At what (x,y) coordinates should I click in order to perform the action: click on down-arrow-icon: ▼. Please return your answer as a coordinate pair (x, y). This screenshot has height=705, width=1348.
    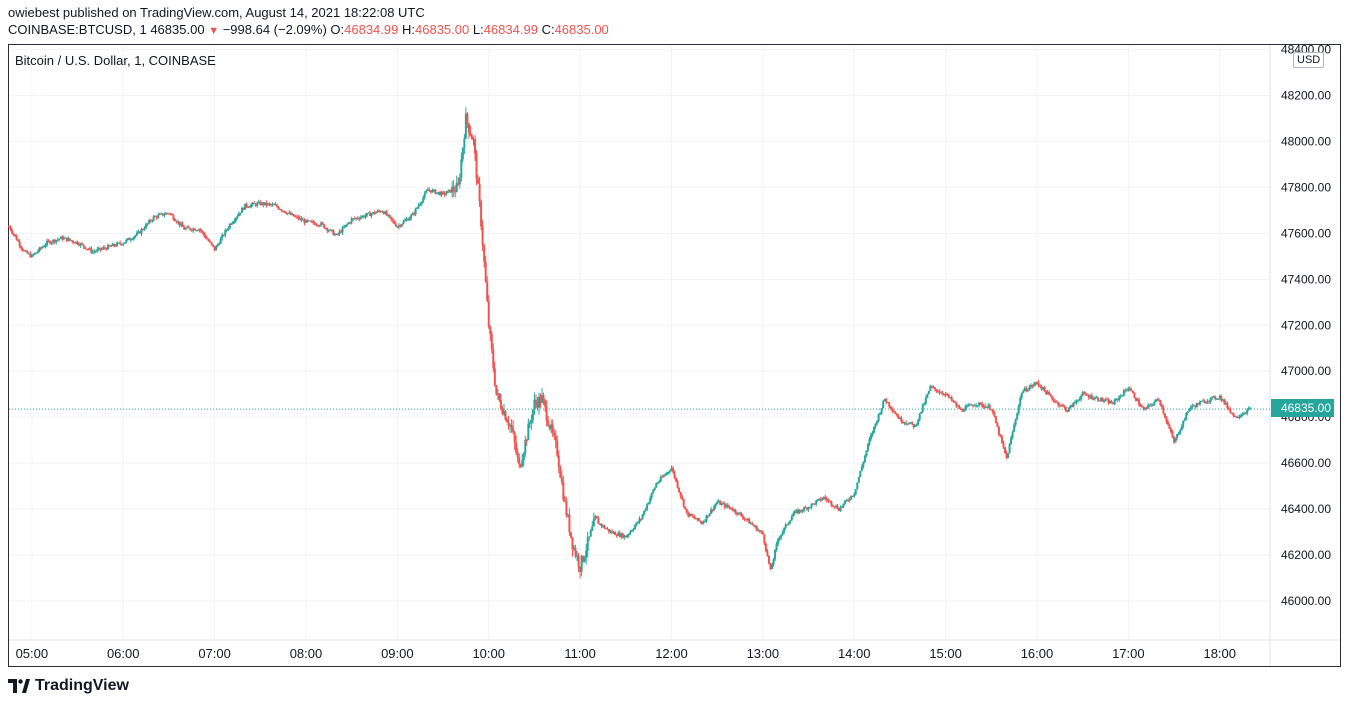
    Looking at the image, I should click on (214, 31).